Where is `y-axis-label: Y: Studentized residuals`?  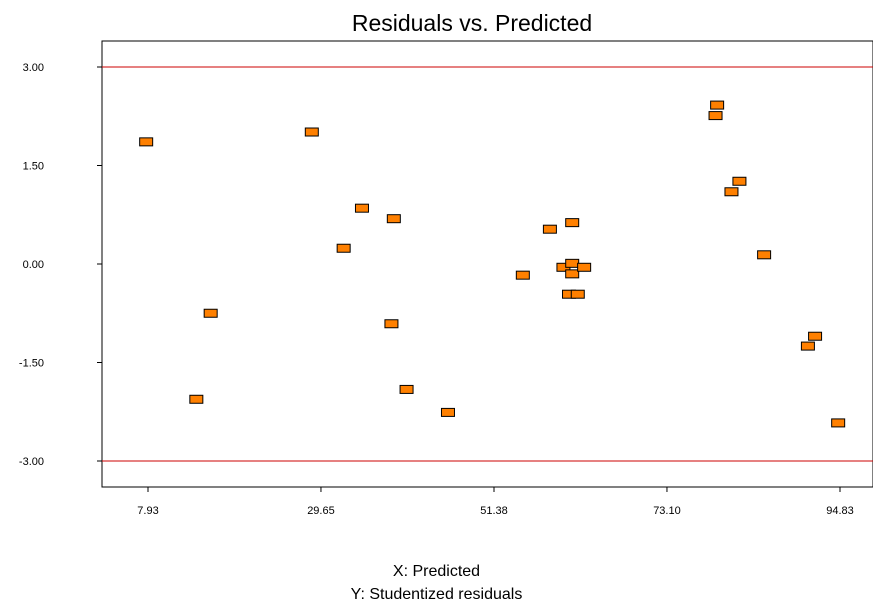
y-axis-label: Y: Studentized residuals is located at coordinates (436, 594).